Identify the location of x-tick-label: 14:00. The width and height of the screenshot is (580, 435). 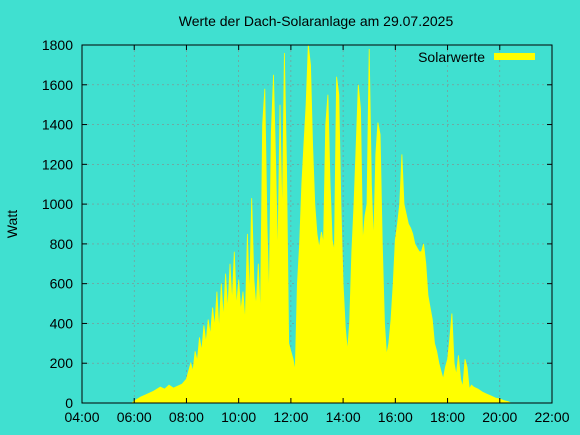
(343, 417).